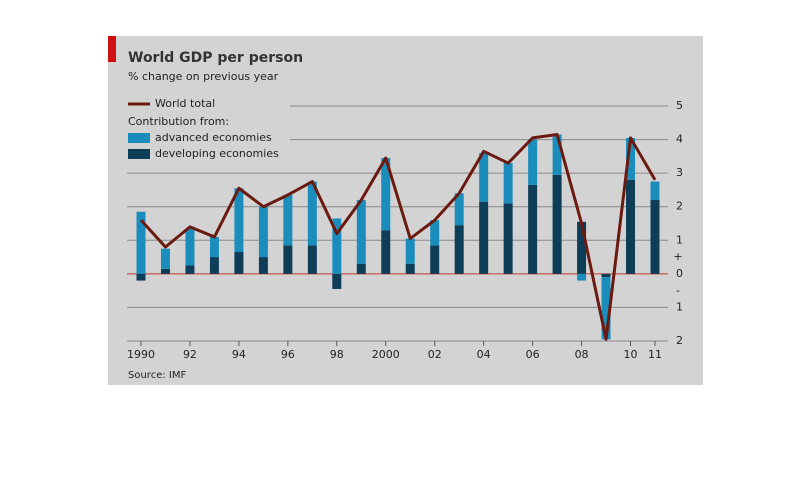 This screenshot has height=480, width=810. I want to click on y-tick-label: 0, so click(679, 273).